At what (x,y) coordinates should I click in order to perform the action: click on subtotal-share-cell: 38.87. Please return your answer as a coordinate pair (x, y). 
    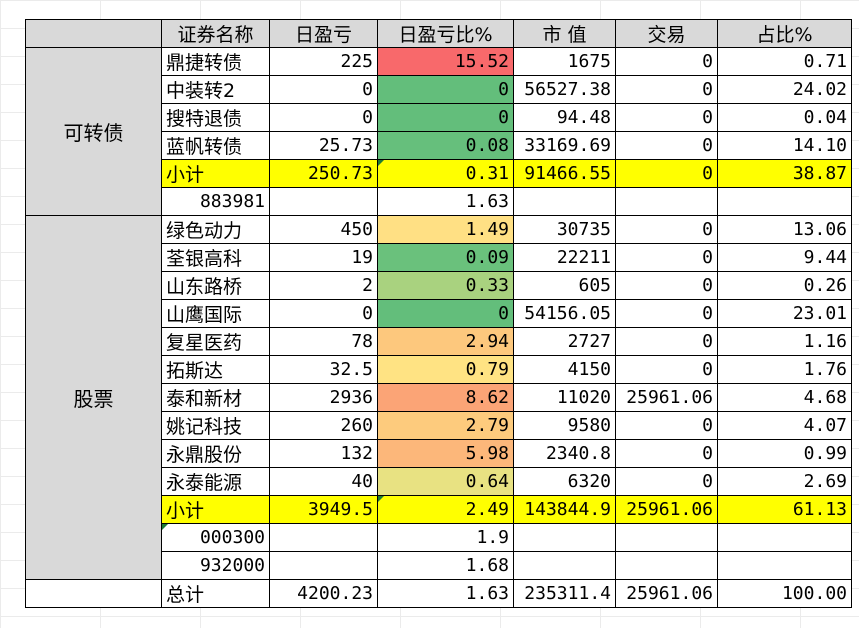
    Looking at the image, I should click on (784, 173).